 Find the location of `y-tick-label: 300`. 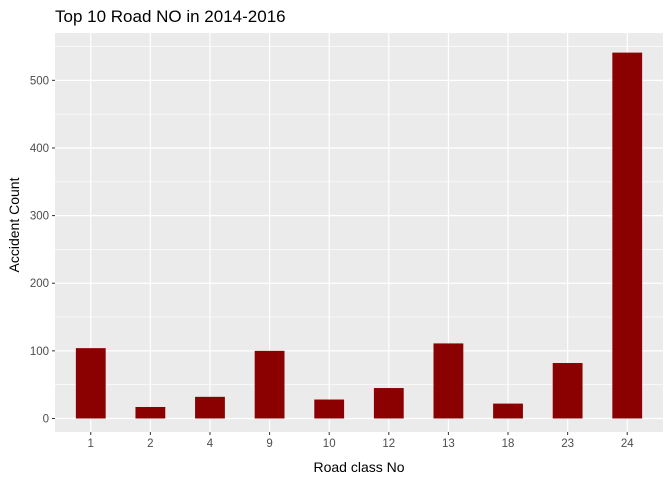

y-tick-label: 300 is located at coordinates (39, 217).